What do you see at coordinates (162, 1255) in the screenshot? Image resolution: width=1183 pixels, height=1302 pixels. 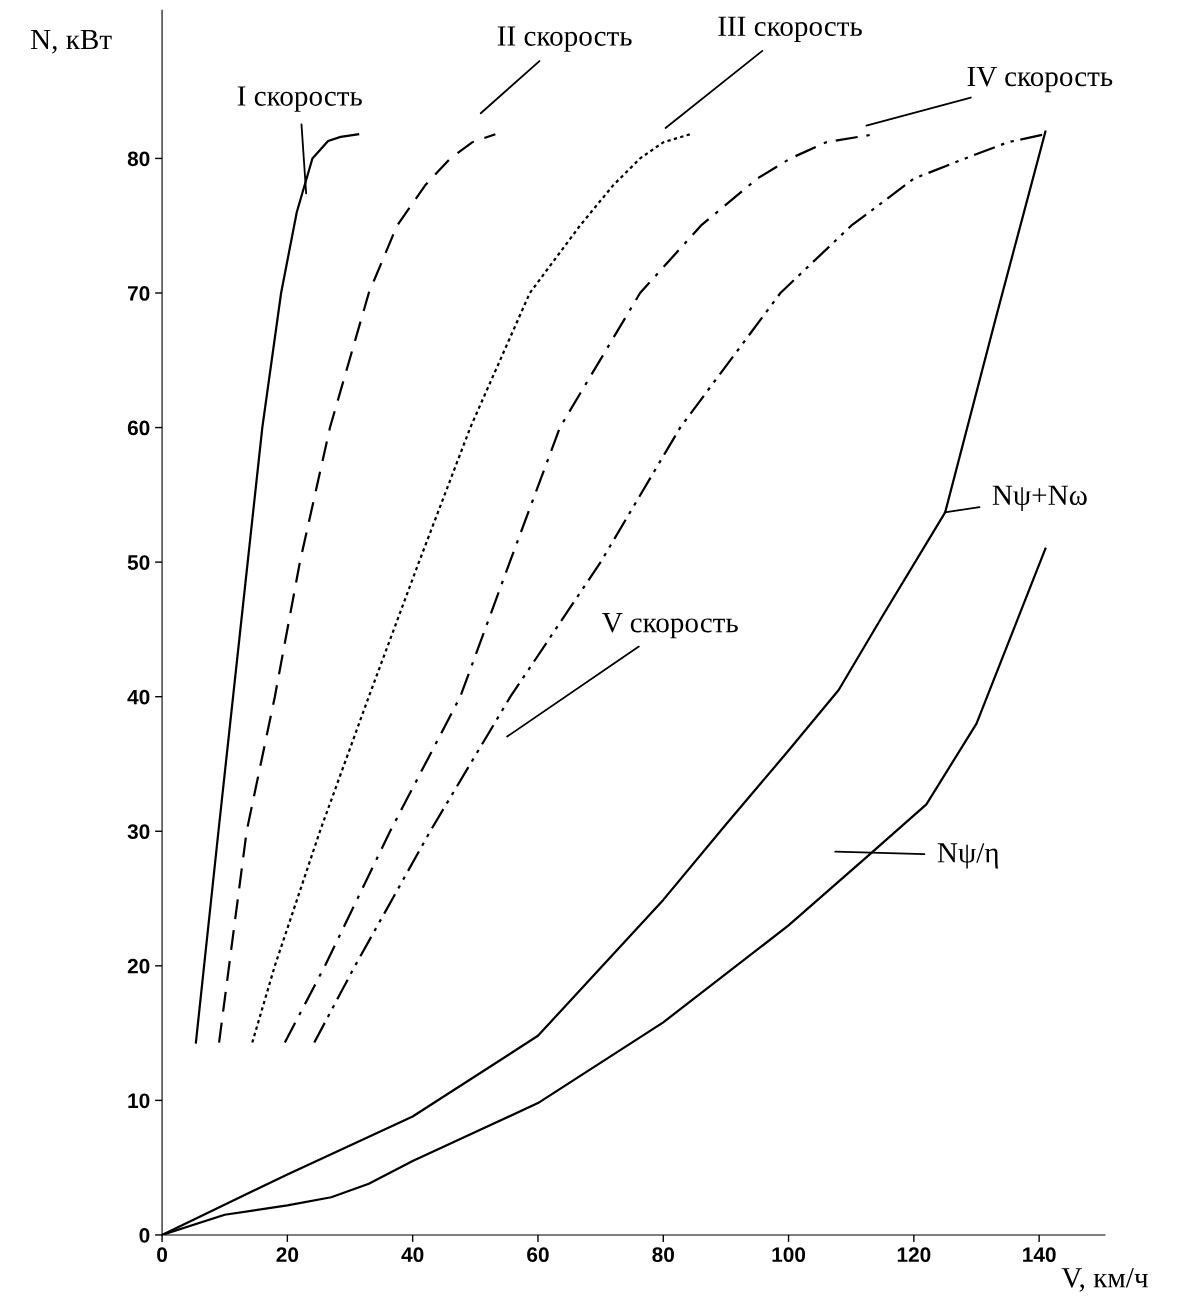 I see `x-tick-label: 0` at bounding box center [162, 1255].